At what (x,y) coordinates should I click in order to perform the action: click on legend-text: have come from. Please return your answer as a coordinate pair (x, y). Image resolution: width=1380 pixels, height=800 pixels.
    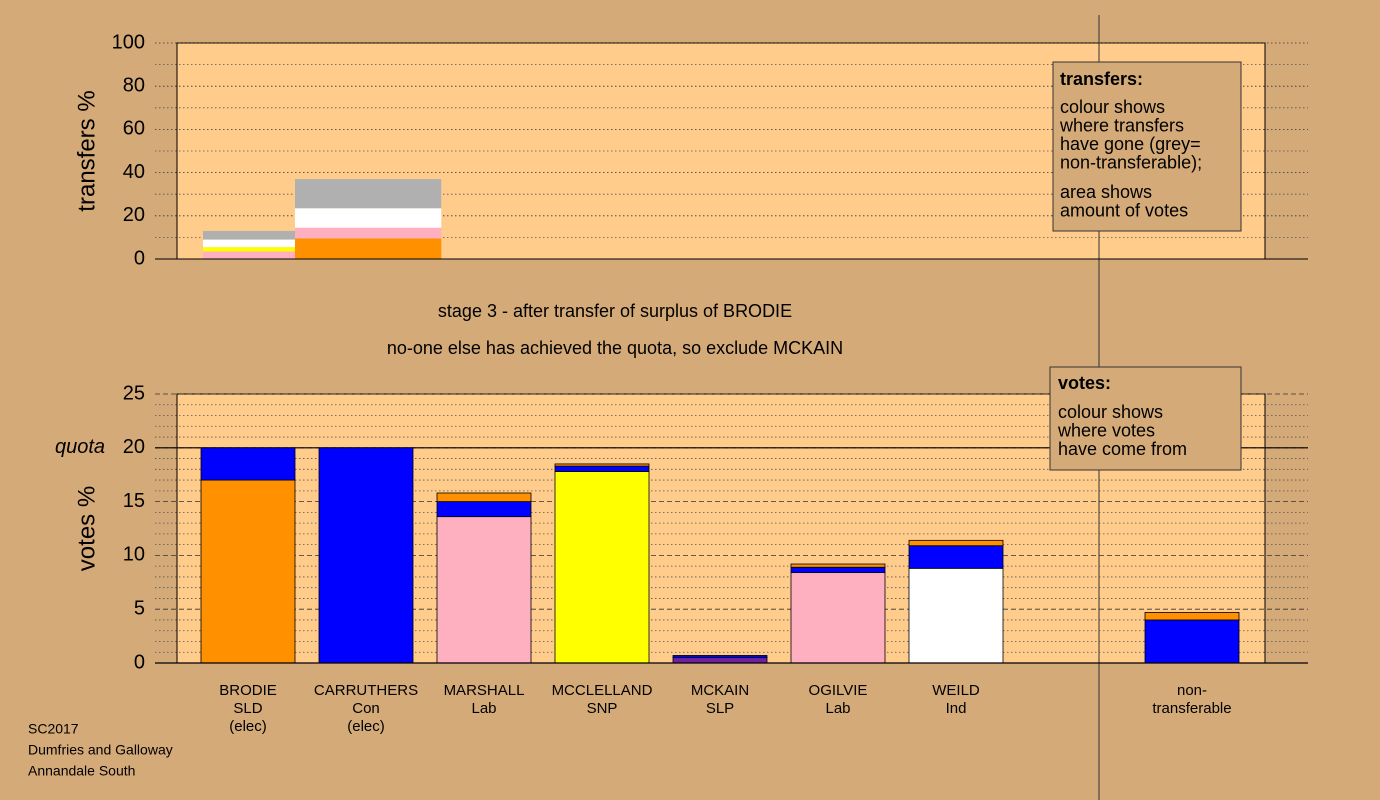
    Looking at the image, I should click on (1122, 449).